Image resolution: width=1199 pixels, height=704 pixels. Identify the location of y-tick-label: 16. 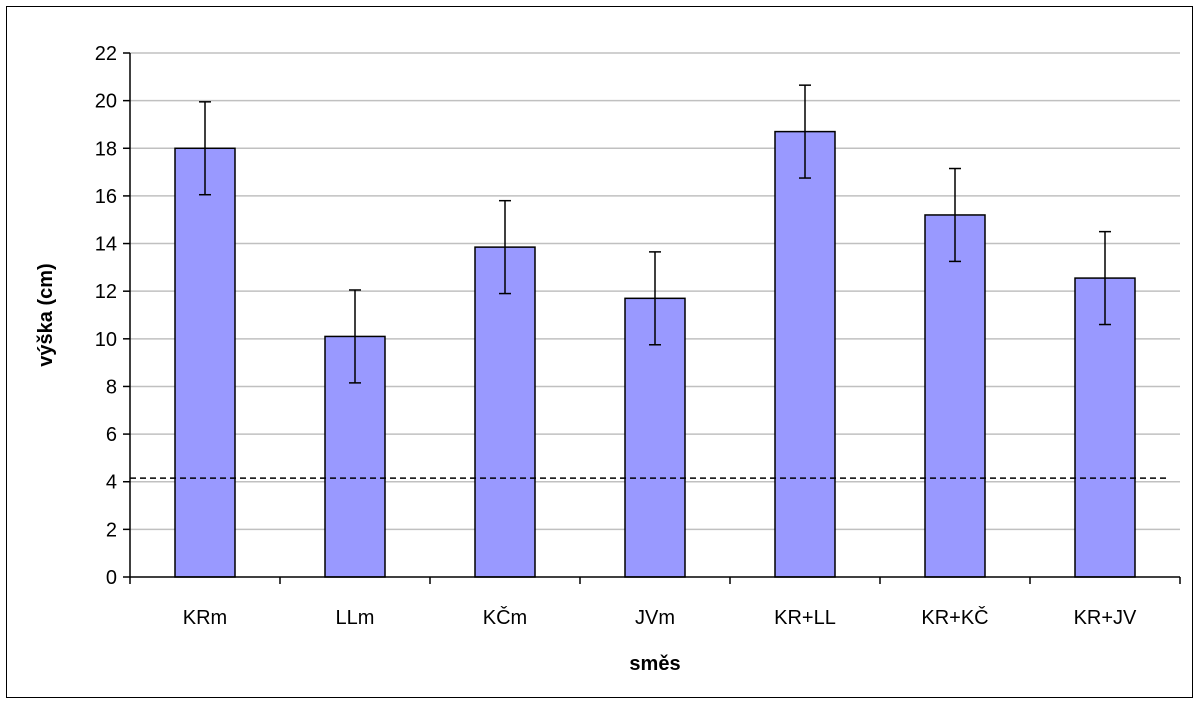
(106, 197).